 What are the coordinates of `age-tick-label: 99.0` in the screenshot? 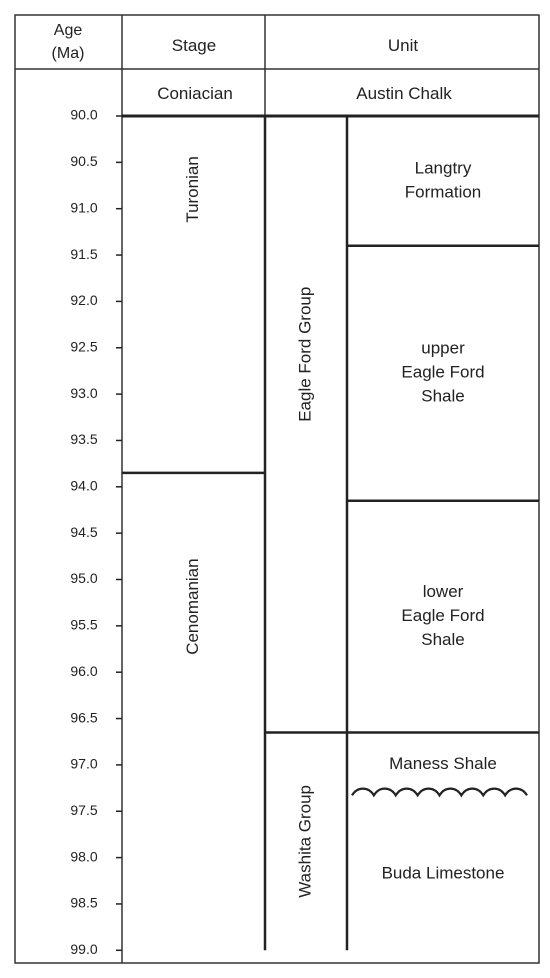 It's located at (83, 949).